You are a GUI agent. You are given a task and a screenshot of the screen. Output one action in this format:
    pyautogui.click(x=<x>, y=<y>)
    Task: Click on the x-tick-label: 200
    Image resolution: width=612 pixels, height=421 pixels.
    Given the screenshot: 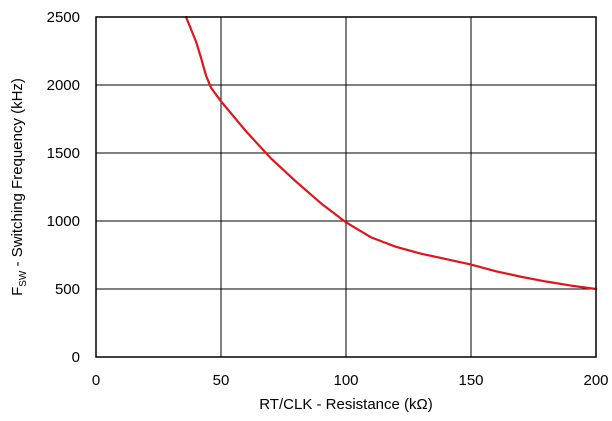 What is the action you would take?
    pyautogui.click(x=595, y=380)
    